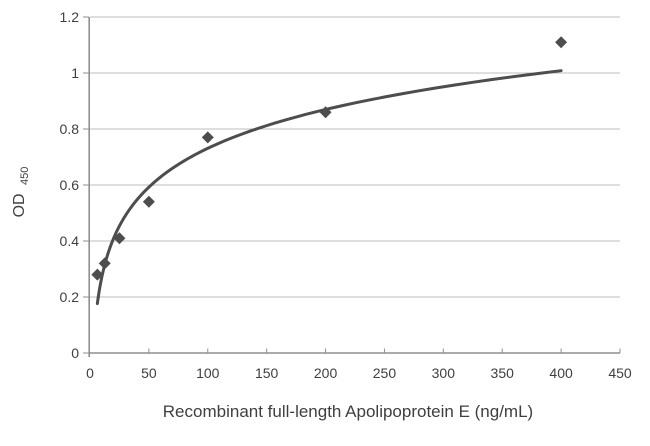 The height and width of the screenshot is (446, 650). Describe the element at coordinates (25, 176) in the screenshot. I see `y-axis-title-subscript: 450` at that location.